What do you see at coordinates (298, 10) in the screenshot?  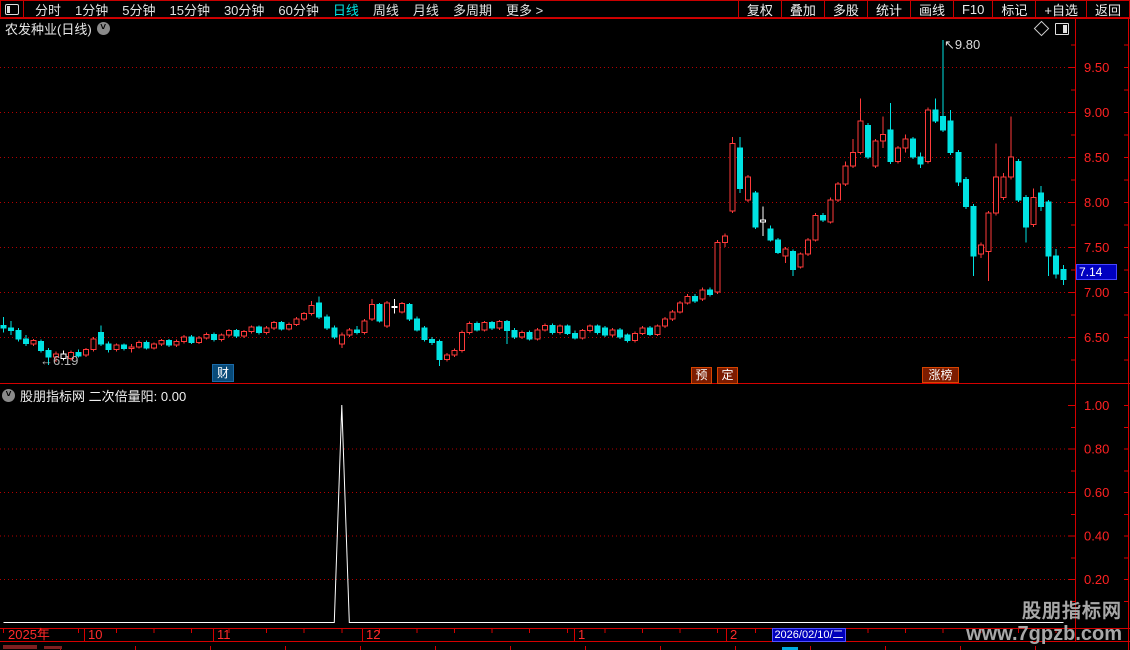 I see `period-tab-60分钟: 60分钟` at bounding box center [298, 10].